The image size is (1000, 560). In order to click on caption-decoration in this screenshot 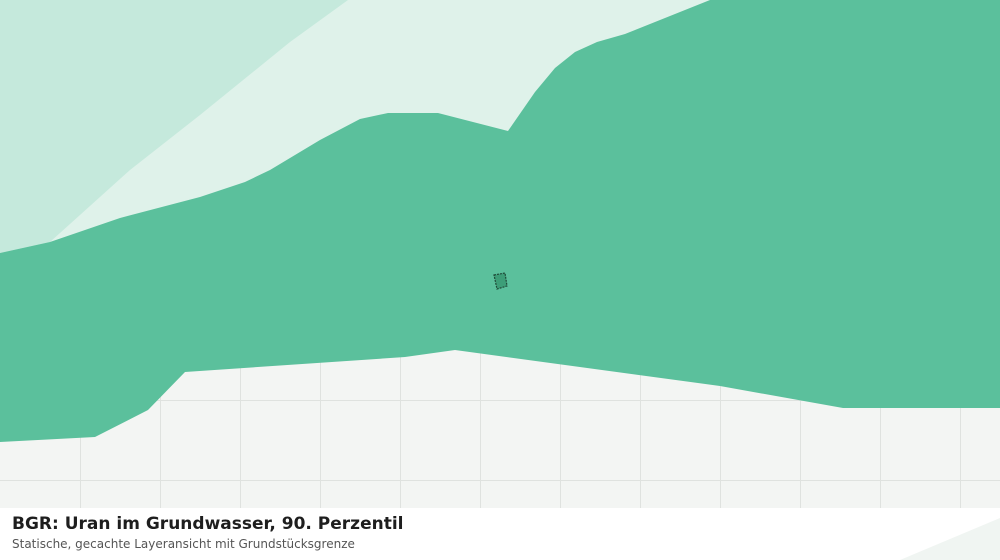, I will do `click(950, 539)`.